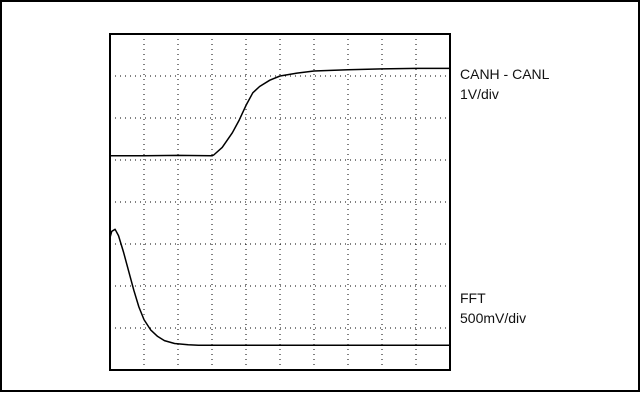 This screenshot has height=397, width=640. Describe the element at coordinates (473, 298) in the screenshot. I see `series-label-fft: FFT` at that location.